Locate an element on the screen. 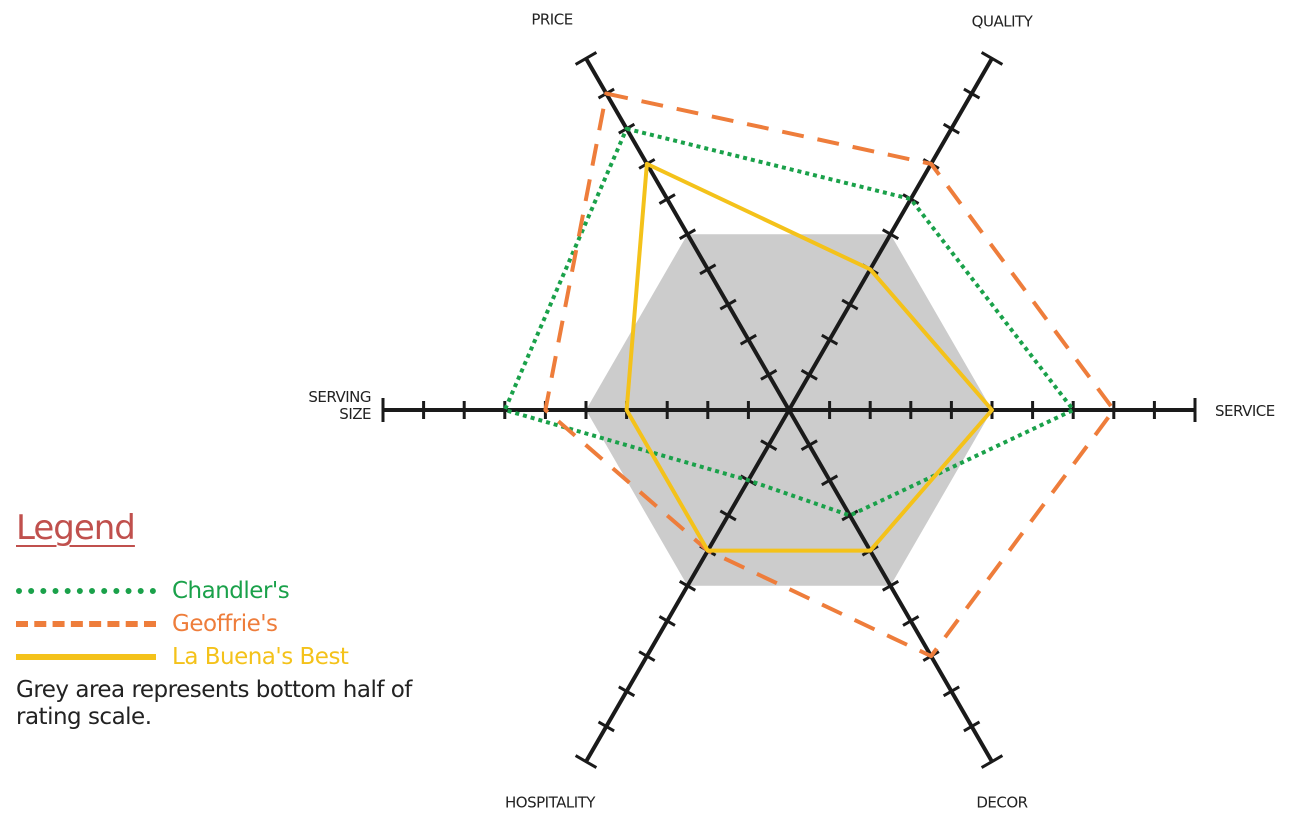 The width and height of the screenshot is (1313, 813). legend-items: Chandler's Geoffrie's La Buena's Best is located at coordinates (226, 623).